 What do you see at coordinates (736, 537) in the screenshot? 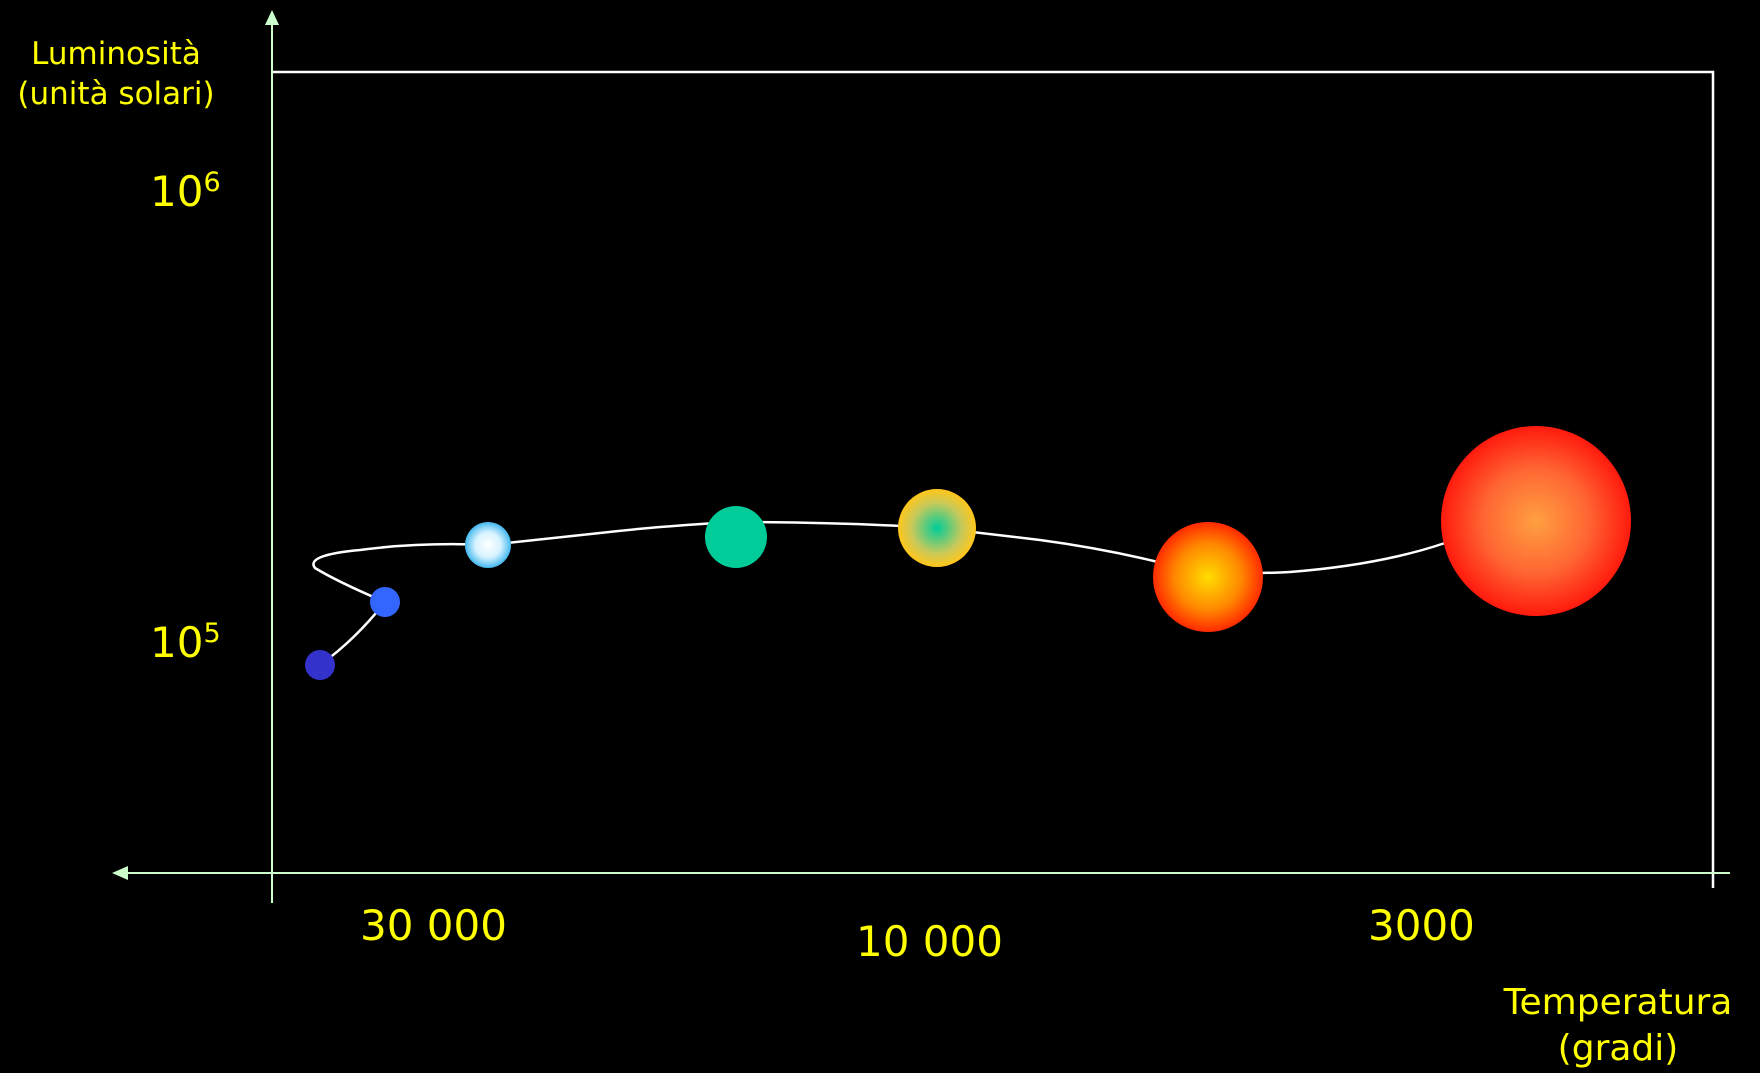
I see `teal-star` at bounding box center [736, 537].